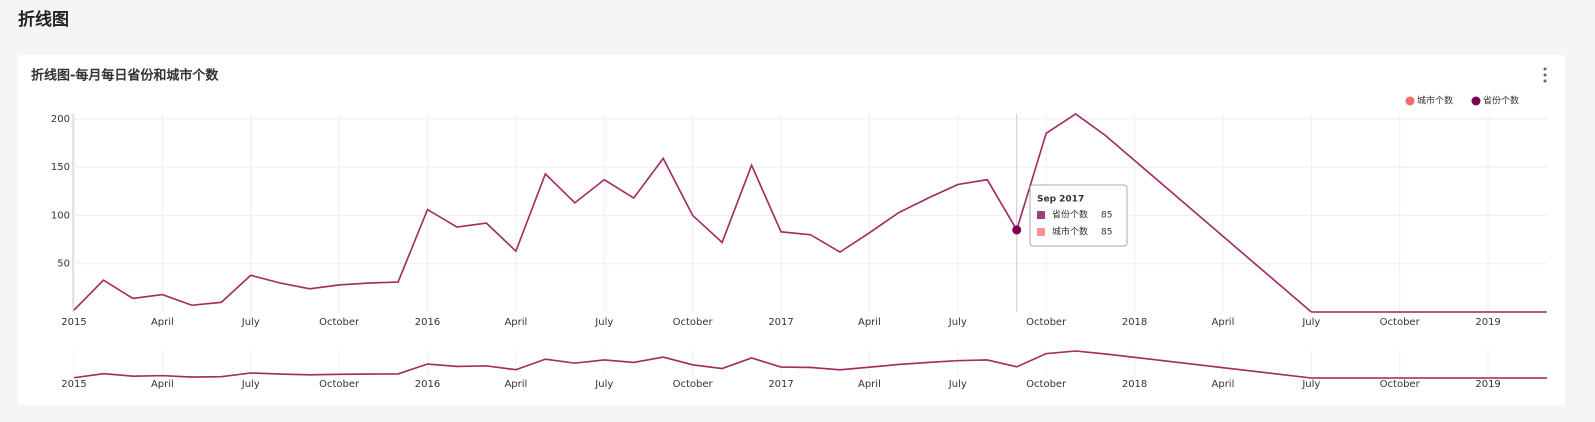 The height and width of the screenshot is (422, 1595). I want to click on x-tick-label: 2015, so click(73, 322).